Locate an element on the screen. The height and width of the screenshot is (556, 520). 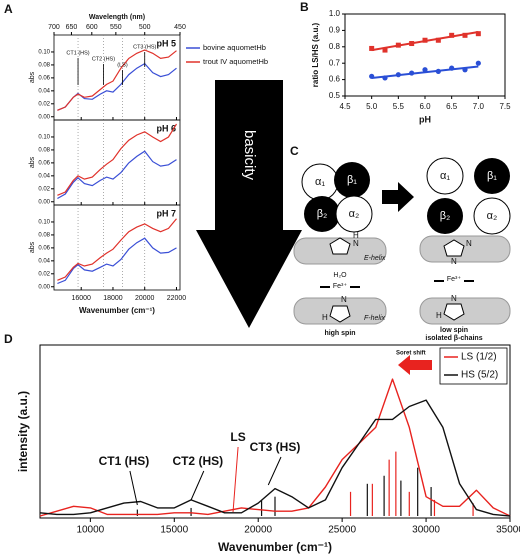
x2-axis-title: Wavelength (nm) is located at coordinates (117, 17).